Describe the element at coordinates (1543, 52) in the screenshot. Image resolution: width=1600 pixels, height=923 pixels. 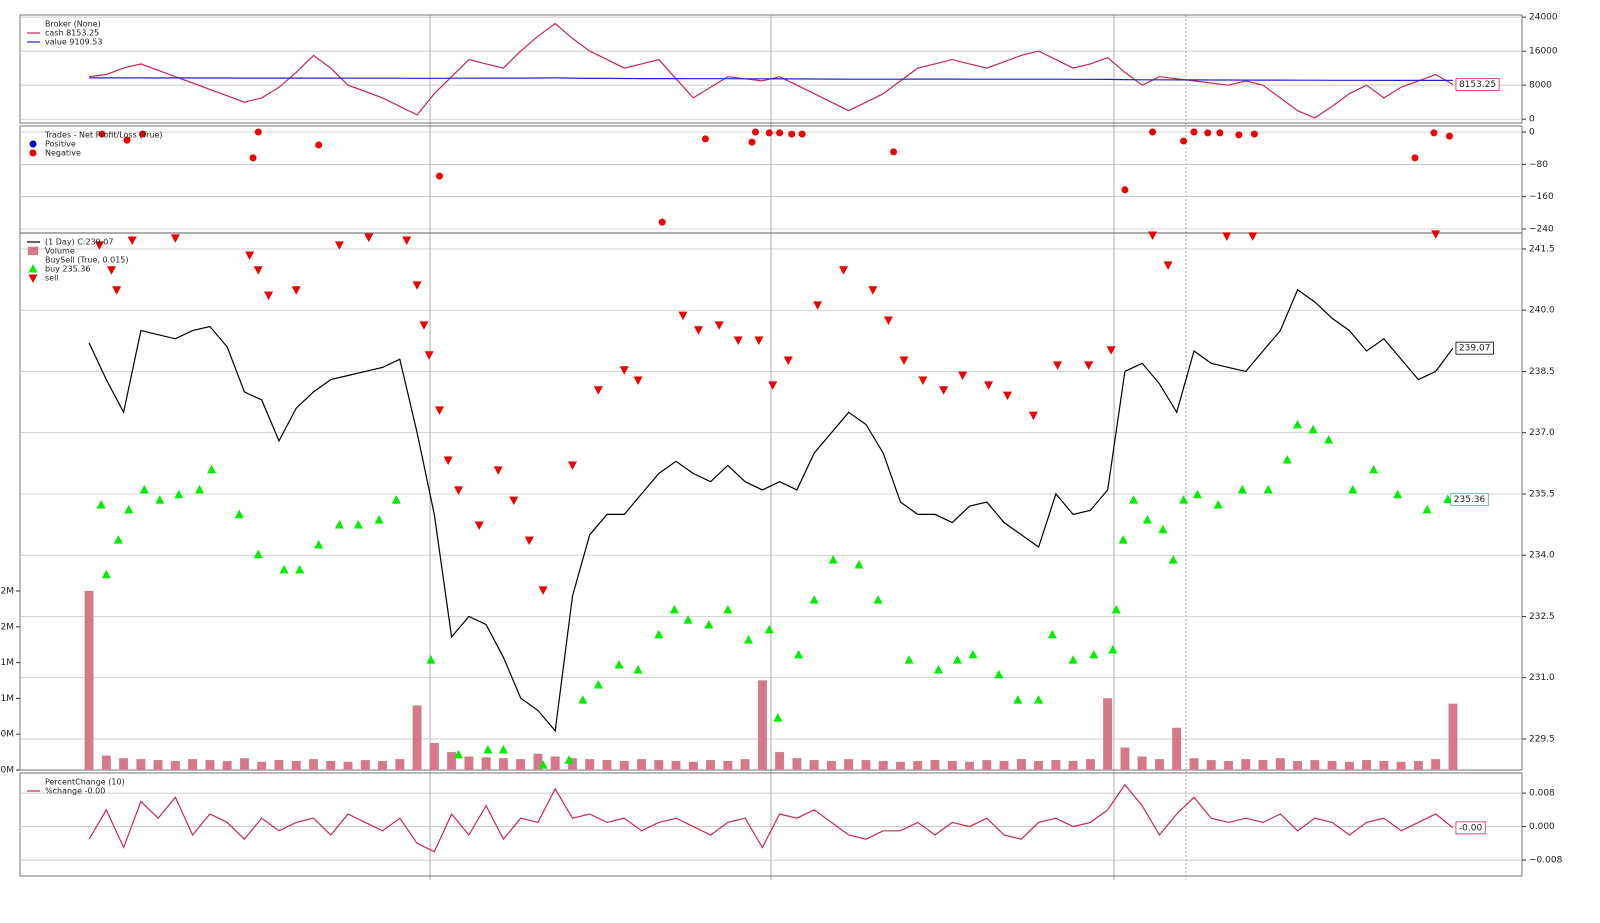
I see `y-tick-label: 16000` at that location.